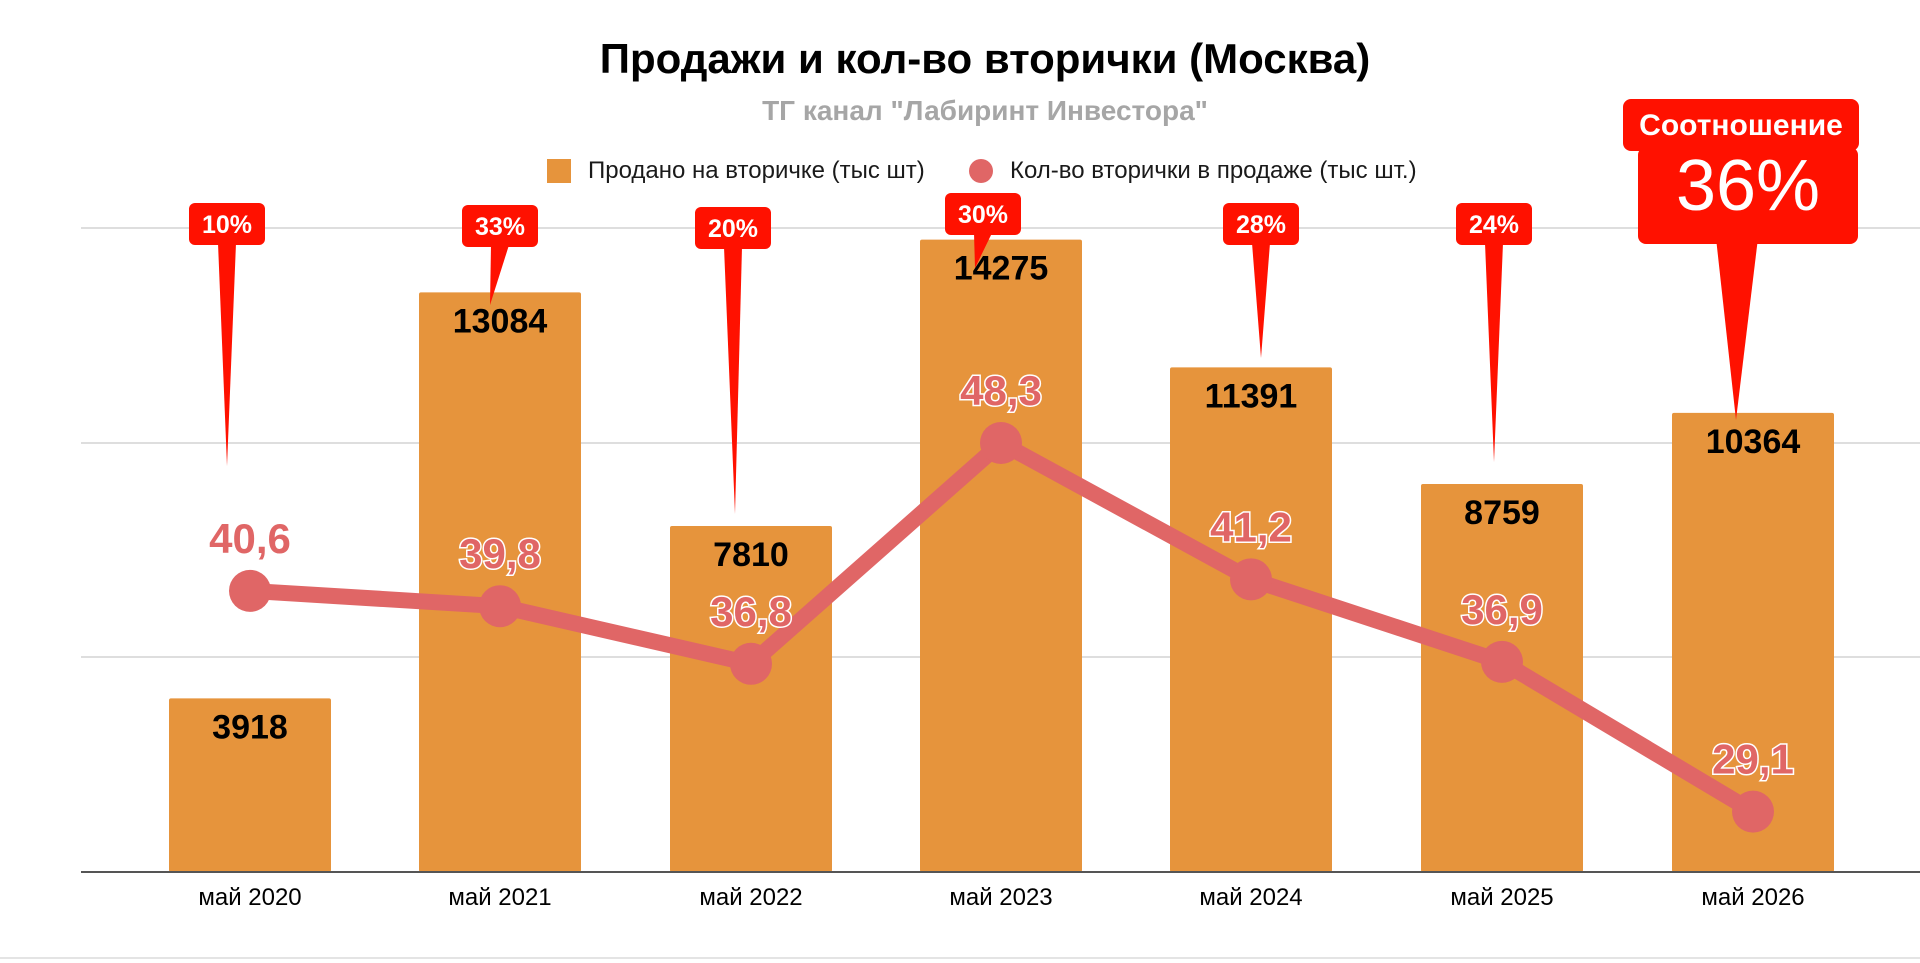  What do you see at coordinates (1001, 269) in the screenshot?
I see `bar-value-label: 14275` at bounding box center [1001, 269].